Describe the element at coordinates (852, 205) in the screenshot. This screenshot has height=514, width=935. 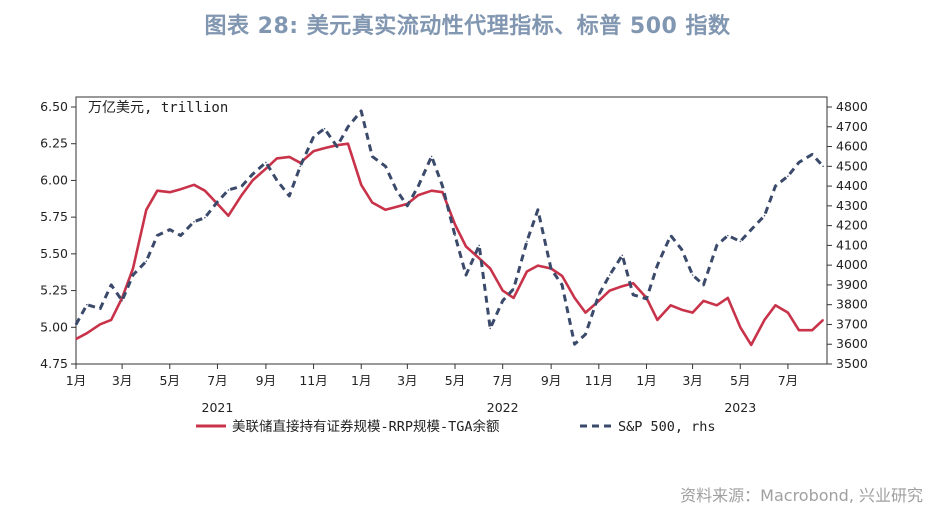
I see `right-tick-label: 4300` at that location.